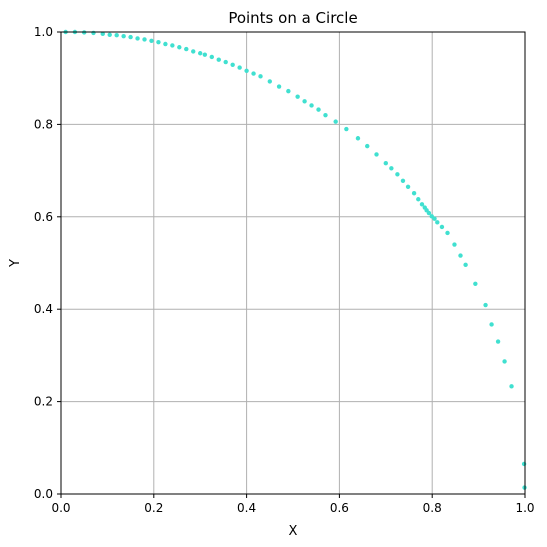 This screenshot has width=547, height=547. What do you see at coordinates (43, 402) in the screenshot?
I see `y-tick-label: 0.2` at bounding box center [43, 402].